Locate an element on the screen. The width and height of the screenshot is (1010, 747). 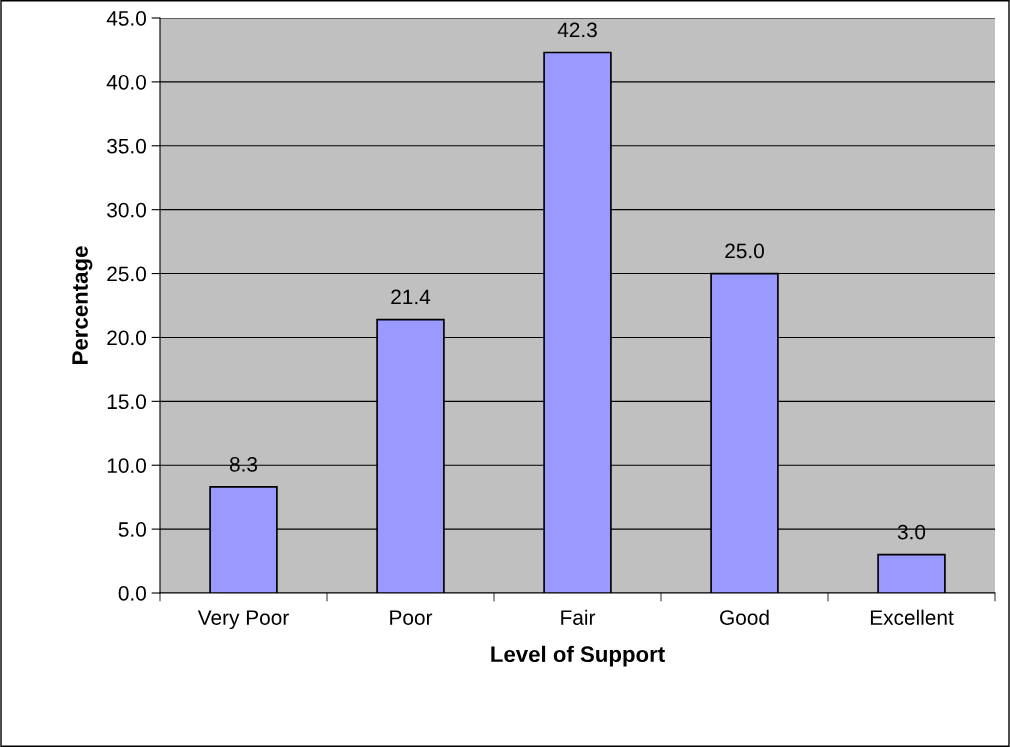
data-label: 25.0 is located at coordinates (744, 251).